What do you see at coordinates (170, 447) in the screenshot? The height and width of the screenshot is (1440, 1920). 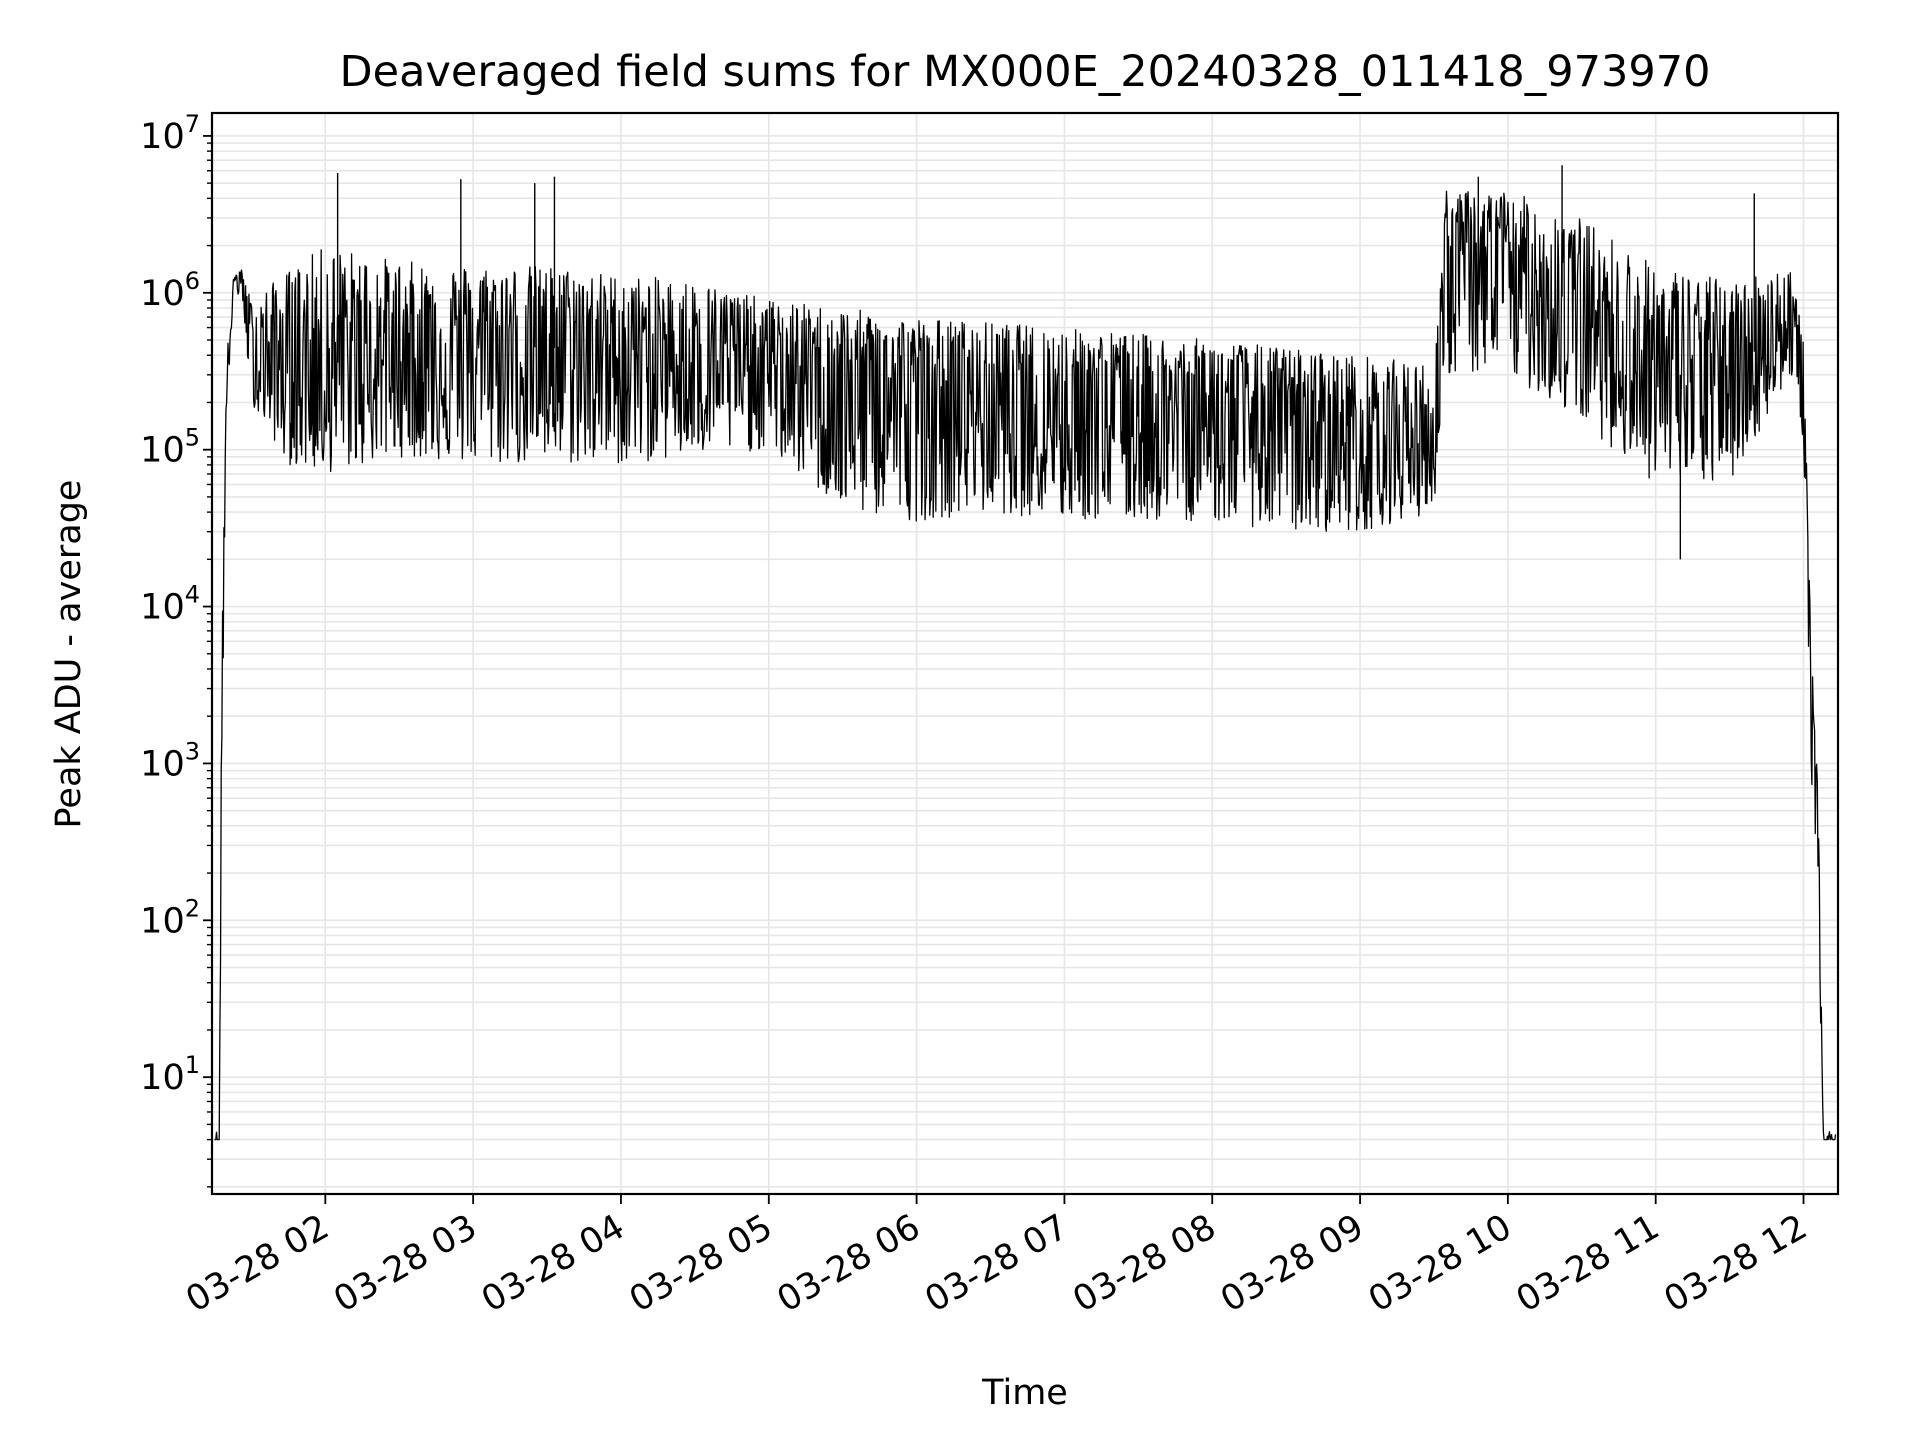 I see `y-tick-label: 10⁵` at bounding box center [170, 447].